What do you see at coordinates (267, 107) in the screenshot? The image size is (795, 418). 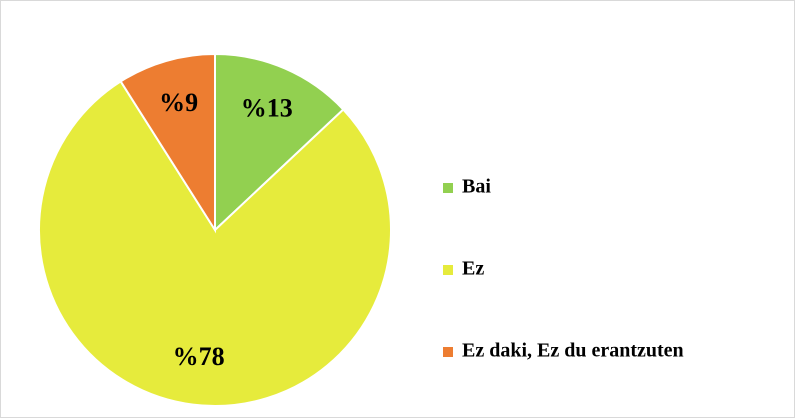 I see `data-label: %13` at bounding box center [267, 107].